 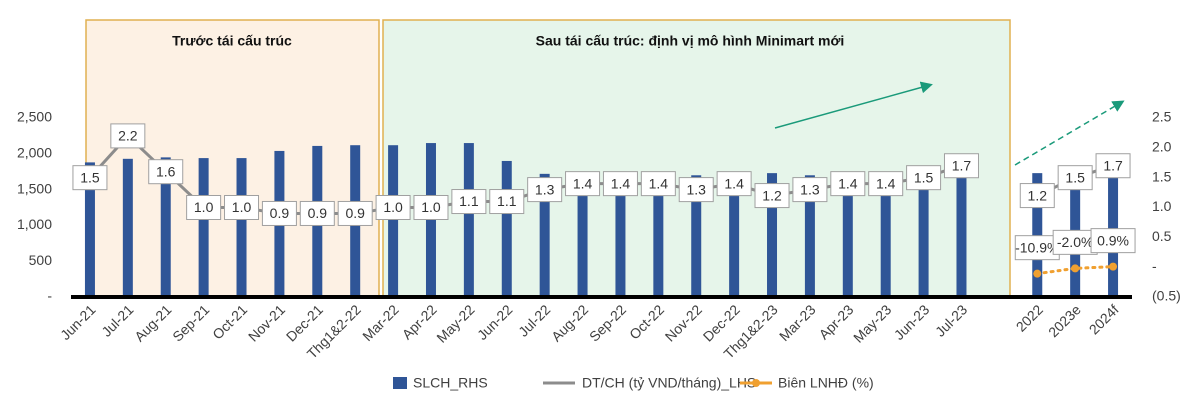 I want to click on y-tick-label: 500, so click(x=41, y=260).